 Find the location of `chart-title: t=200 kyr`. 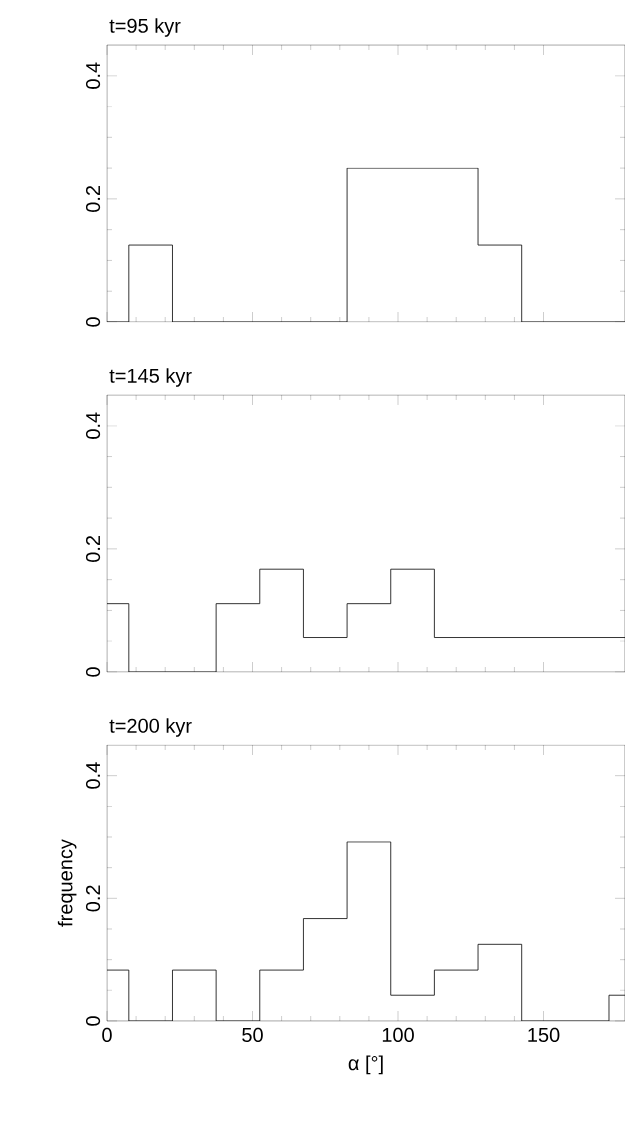

chart-title: t=200 kyr is located at coordinates (150, 727).